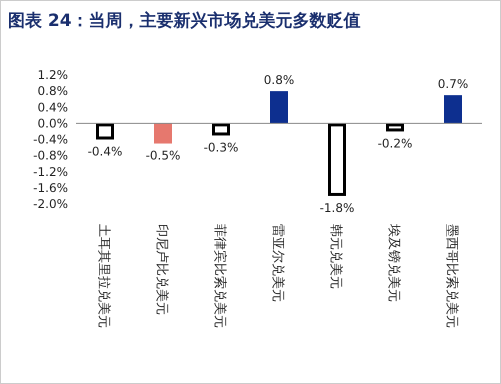  What do you see at coordinates (162, 269) in the screenshot?
I see `x-tick-label: 印尼卢比兑美元` at bounding box center [162, 269].